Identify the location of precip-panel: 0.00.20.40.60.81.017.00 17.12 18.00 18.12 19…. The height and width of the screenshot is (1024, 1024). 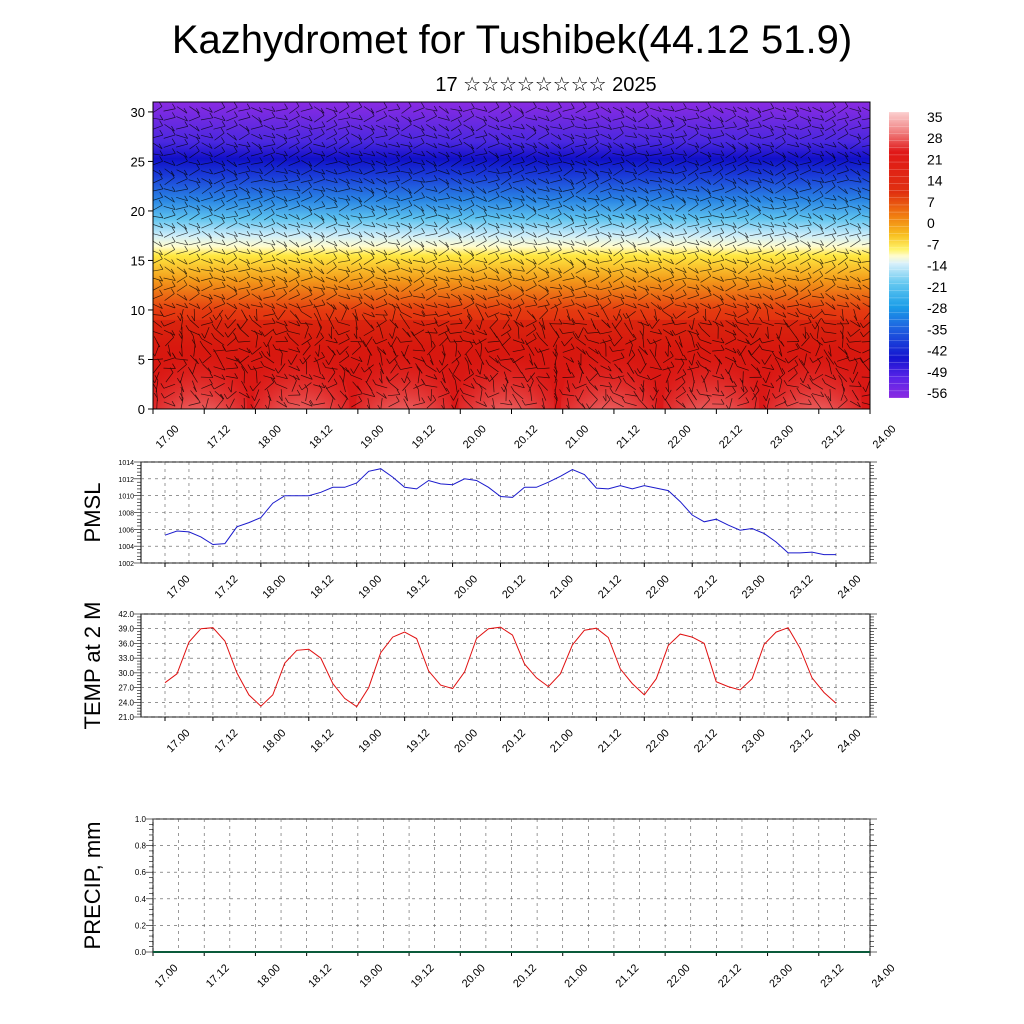
(489, 902).